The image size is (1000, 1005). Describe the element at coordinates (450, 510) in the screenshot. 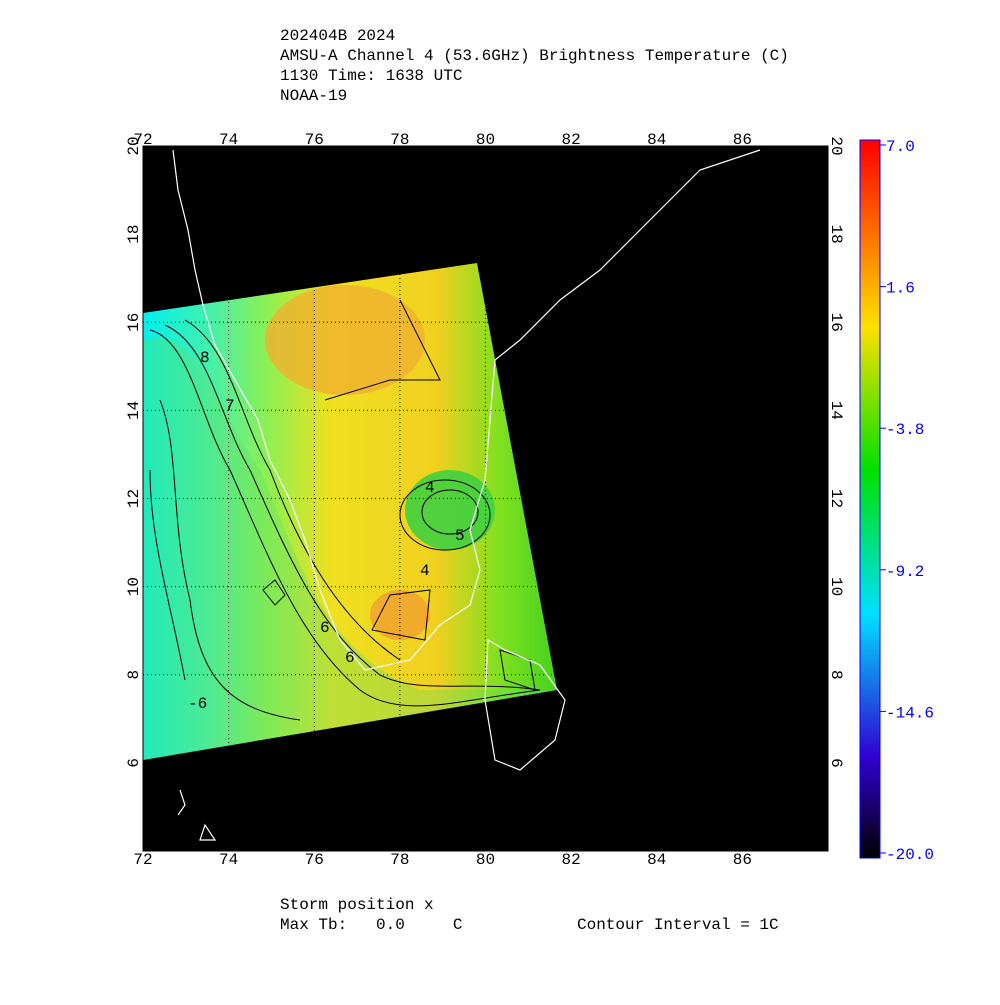

I see `cold-area` at that location.